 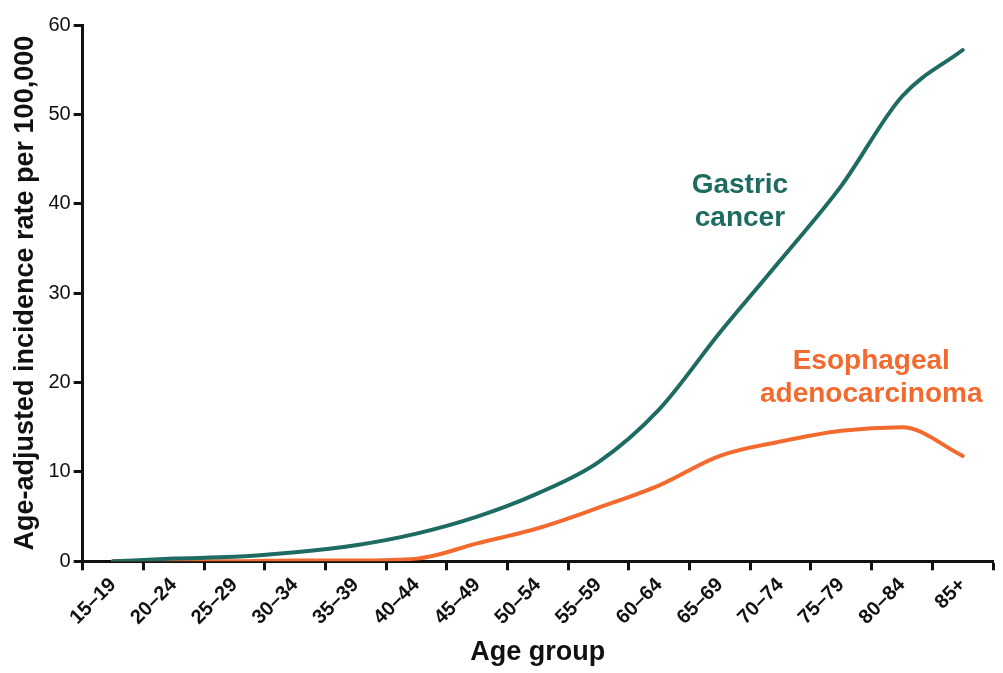 What do you see at coordinates (59, 202) in the screenshot?
I see `y-tick-label: 40` at bounding box center [59, 202].